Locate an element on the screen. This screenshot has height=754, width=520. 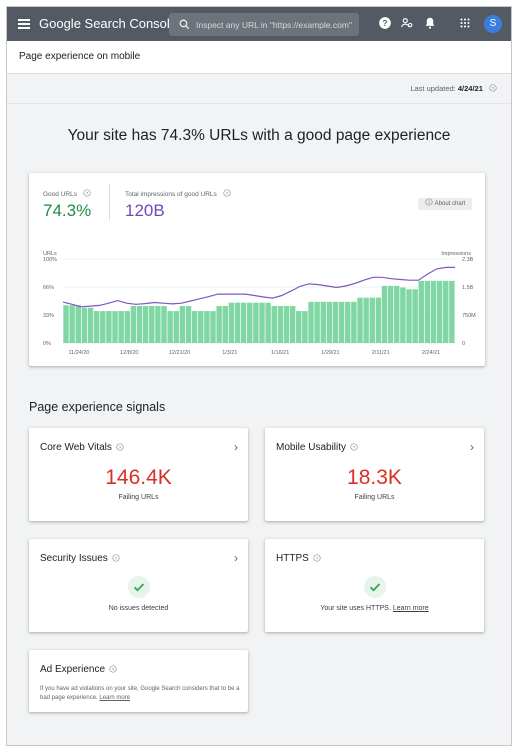
right-axis-label: Impressions is located at coordinates (456, 254).